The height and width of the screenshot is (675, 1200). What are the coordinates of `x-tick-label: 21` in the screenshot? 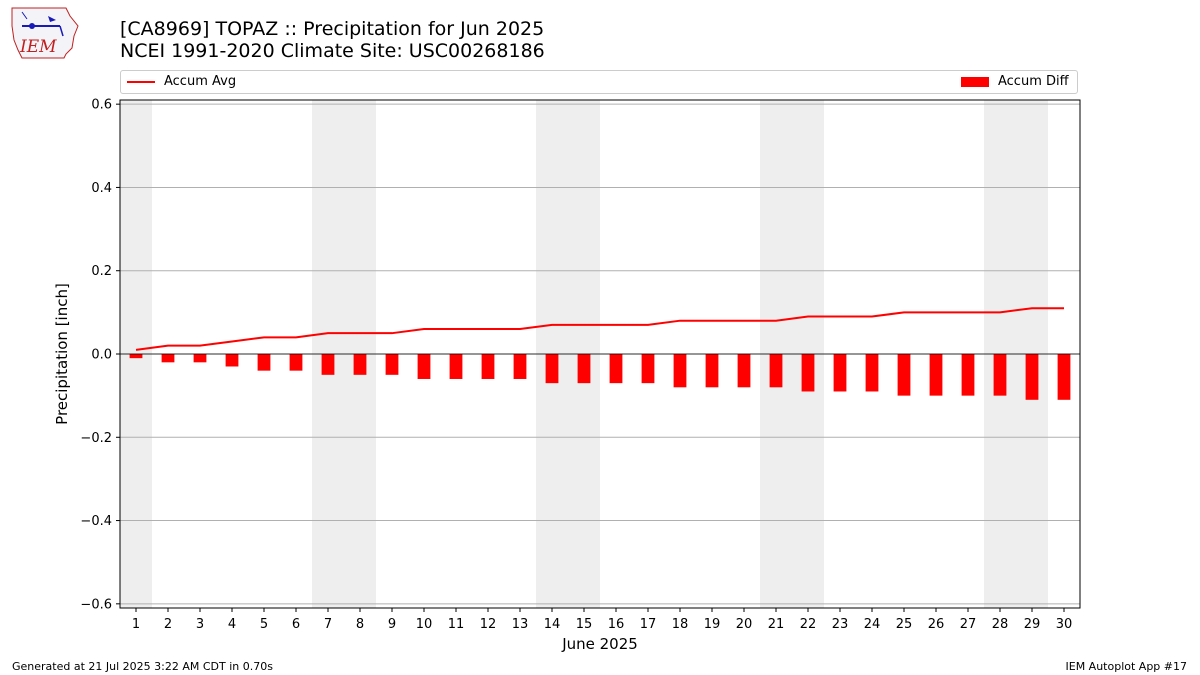 It's located at (776, 624).